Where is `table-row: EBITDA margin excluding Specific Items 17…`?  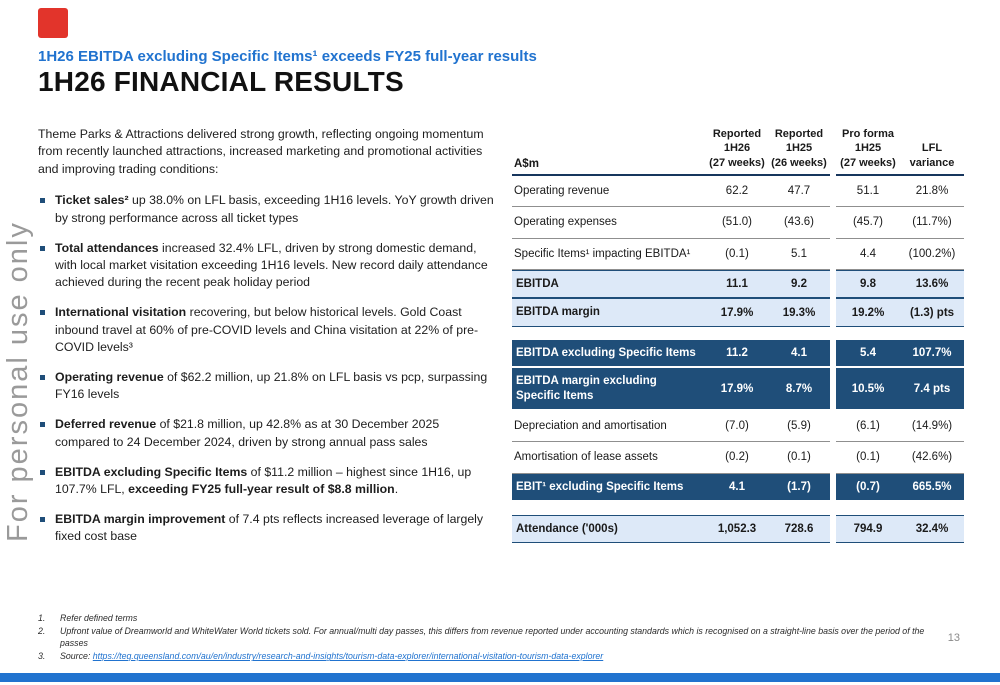 table-row: EBITDA margin excluding Specific Items 17… is located at coordinates (738, 388).